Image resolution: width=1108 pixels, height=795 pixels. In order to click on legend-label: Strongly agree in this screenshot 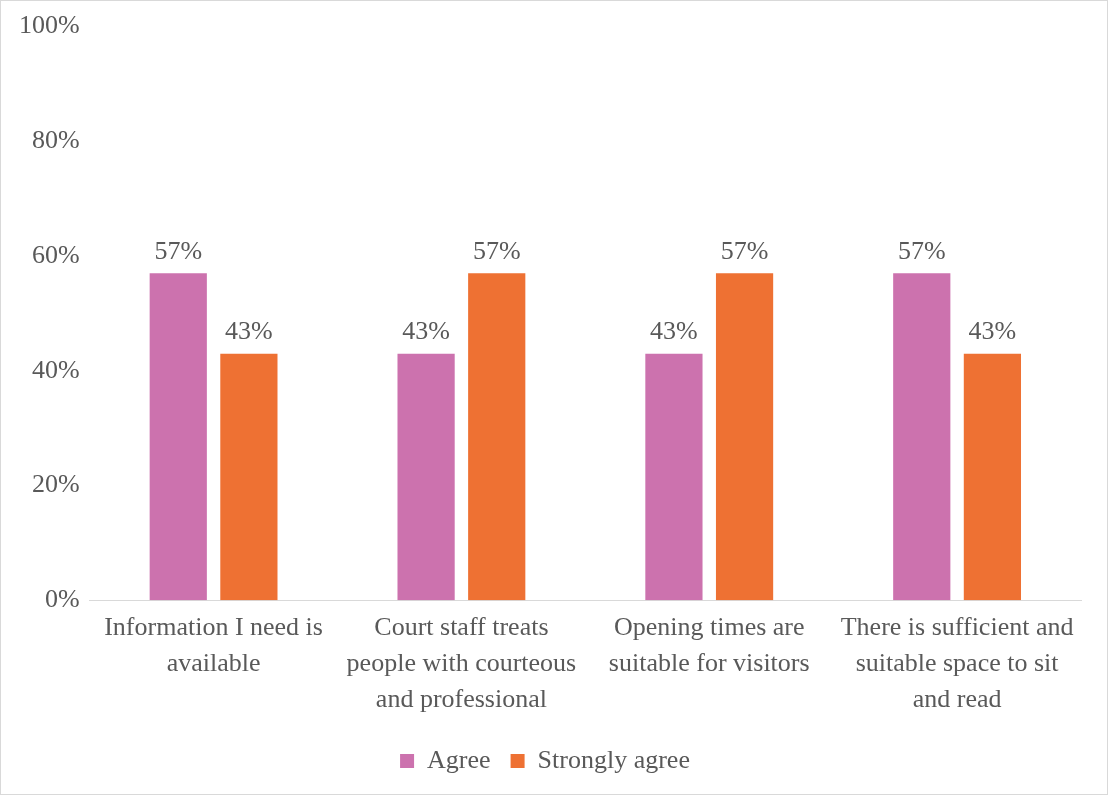, I will do `click(613, 759)`.